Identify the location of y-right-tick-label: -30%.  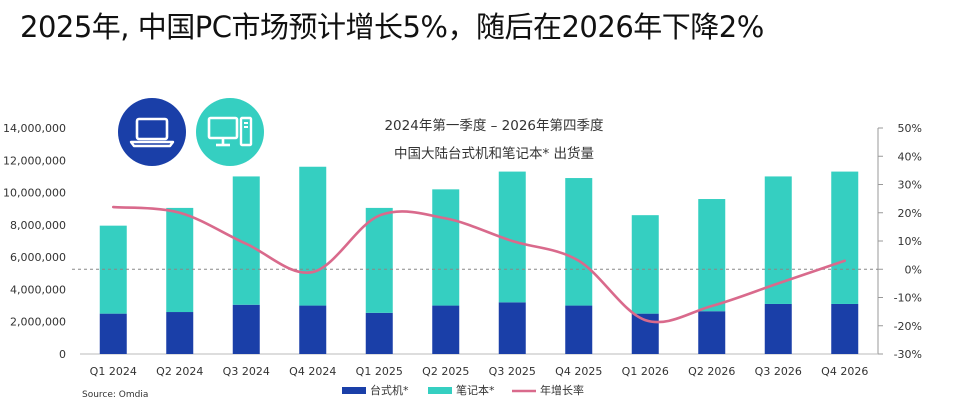
(908, 354).